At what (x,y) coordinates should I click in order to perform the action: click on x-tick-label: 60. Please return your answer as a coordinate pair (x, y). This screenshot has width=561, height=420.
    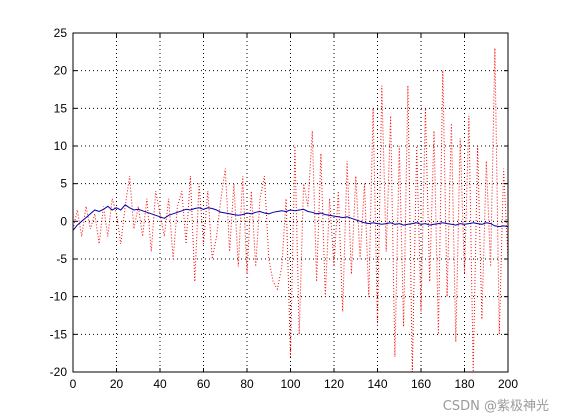
    Looking at the image, I should click on (204, 384).